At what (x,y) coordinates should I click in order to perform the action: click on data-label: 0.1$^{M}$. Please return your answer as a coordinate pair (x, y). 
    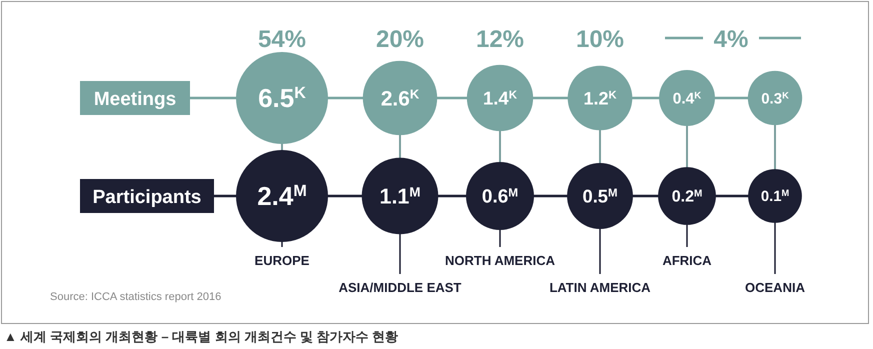
    Looking at the image, I should click on (775, 197).